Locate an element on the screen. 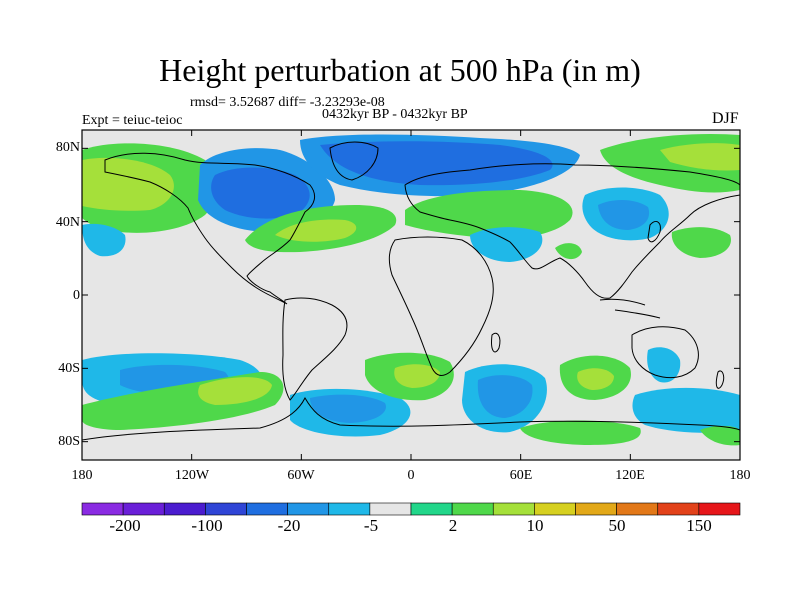 The width and height of the screenshot is (800, 600). lon-label-120e: 120E is located at coordinates (630, 475).